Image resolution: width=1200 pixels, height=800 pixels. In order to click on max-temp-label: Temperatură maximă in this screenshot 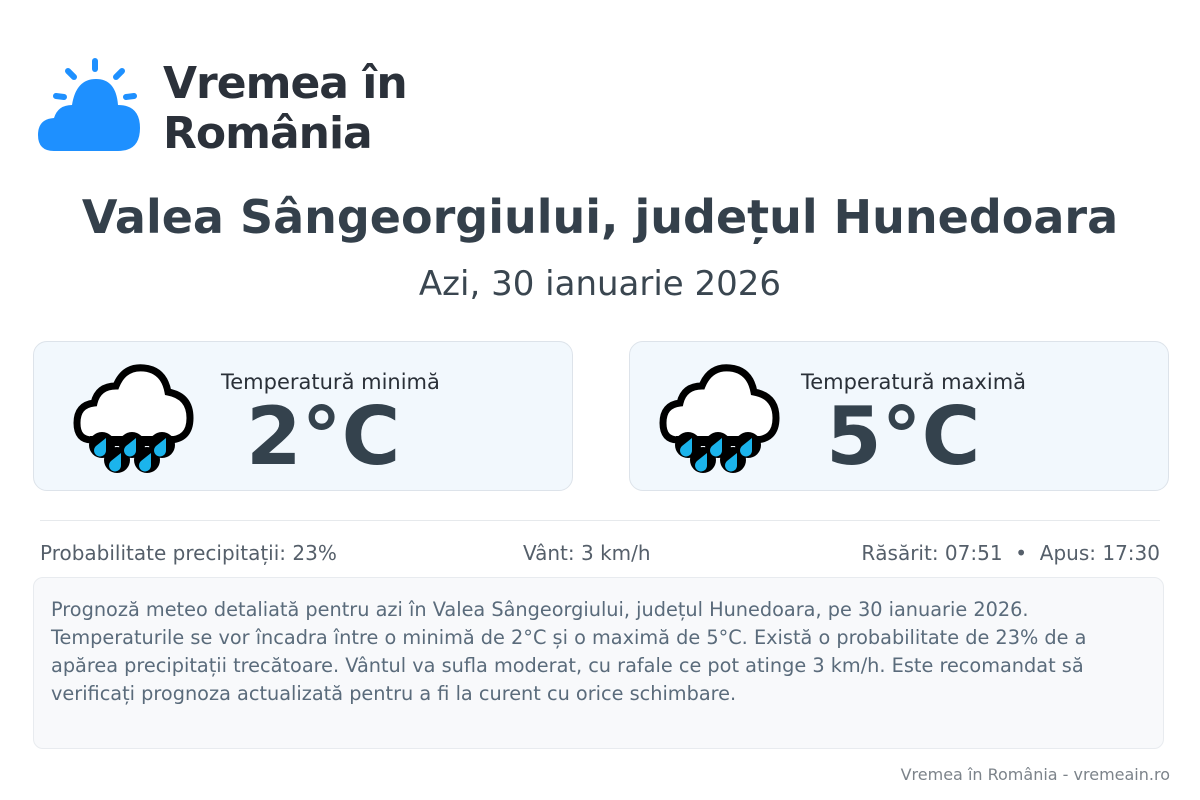, I will do `click(914, 382)`.